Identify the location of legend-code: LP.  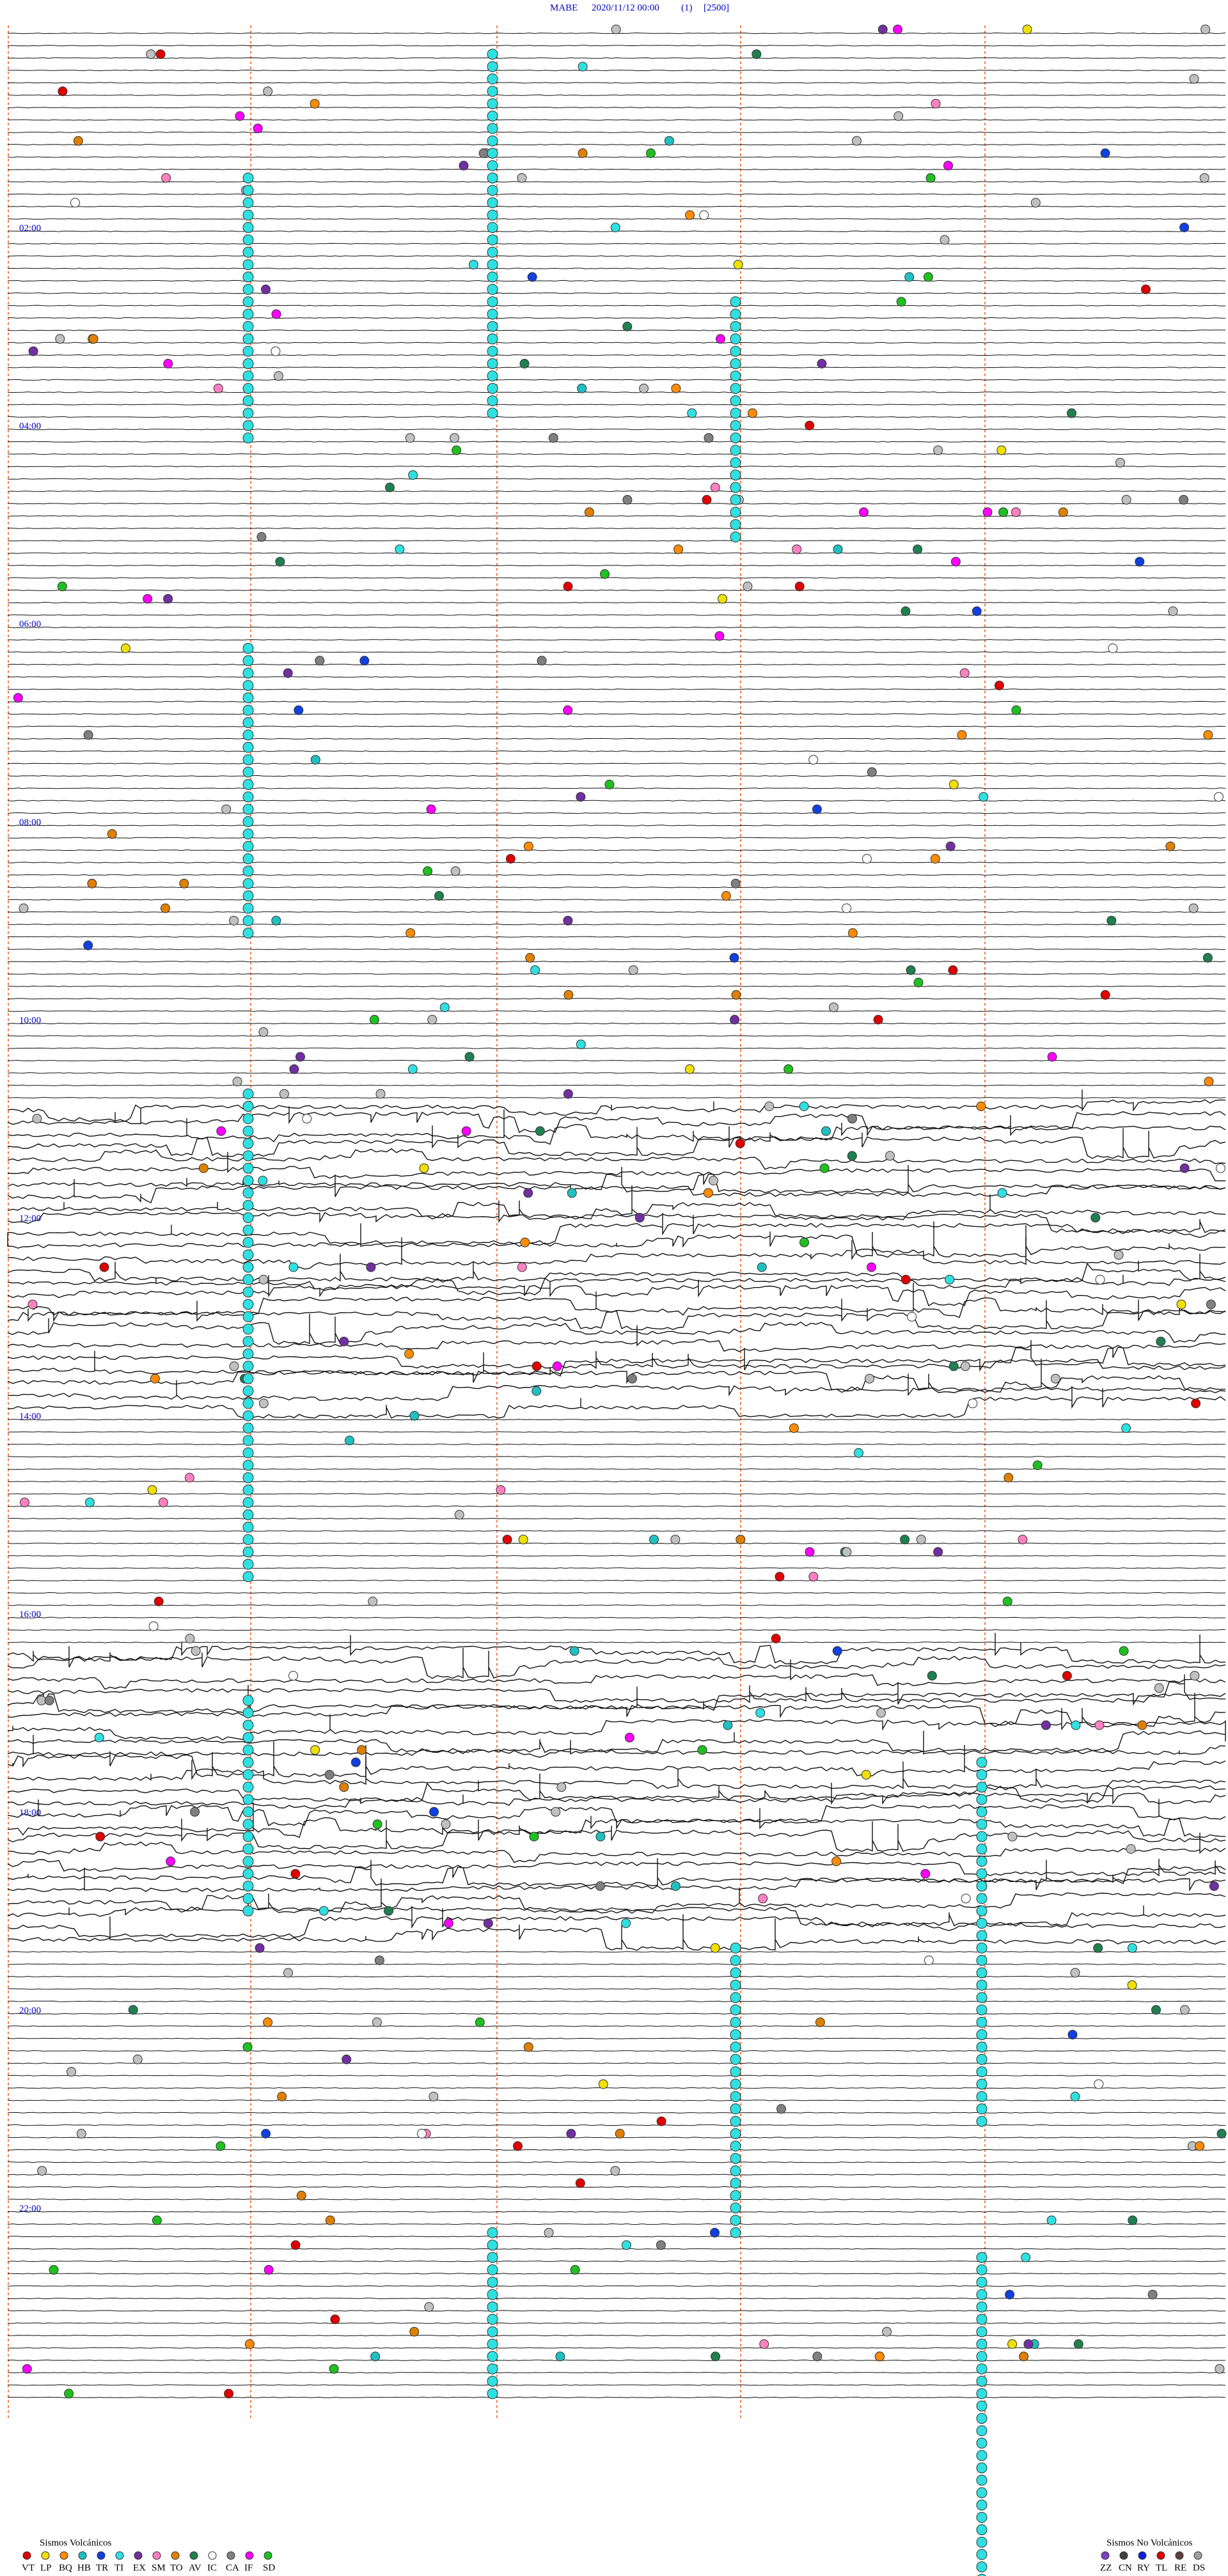
(46, 2568).